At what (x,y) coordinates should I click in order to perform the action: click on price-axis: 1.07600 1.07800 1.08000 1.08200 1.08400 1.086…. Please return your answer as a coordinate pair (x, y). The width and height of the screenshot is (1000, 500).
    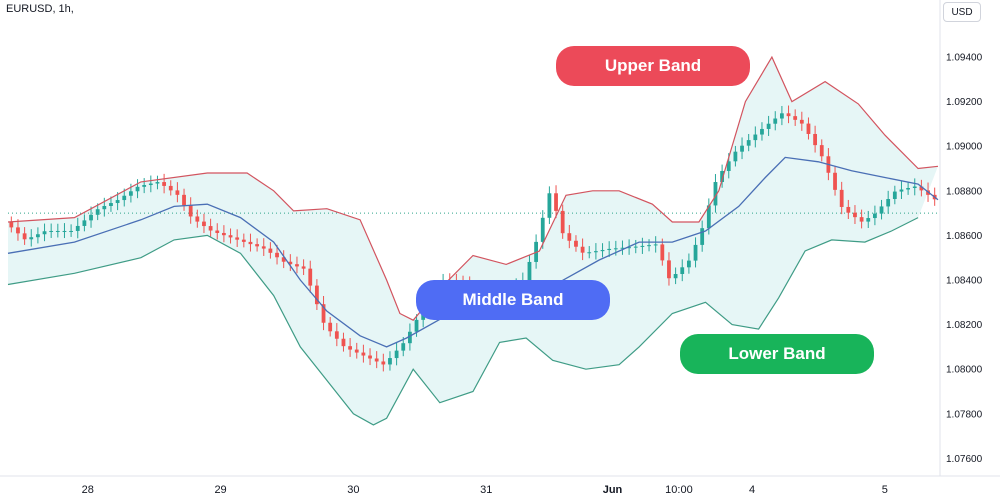
    Looking at the image, I should click on (964, 259).